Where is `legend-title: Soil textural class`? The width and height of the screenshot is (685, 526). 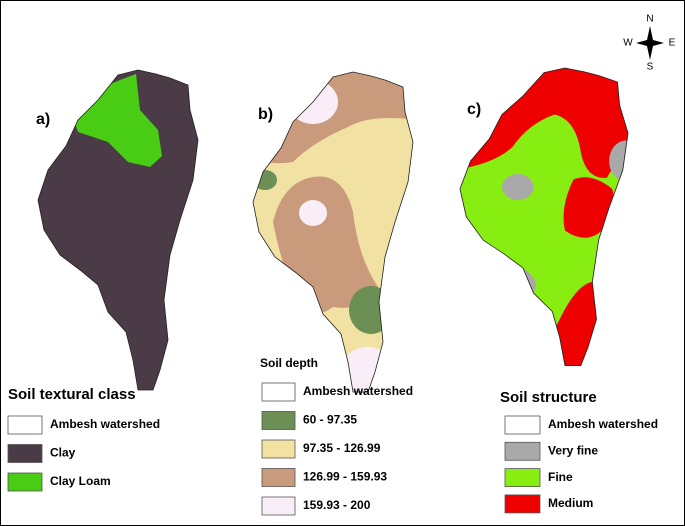 legend-title: Soil textural class is located at coordinates (72, 394).